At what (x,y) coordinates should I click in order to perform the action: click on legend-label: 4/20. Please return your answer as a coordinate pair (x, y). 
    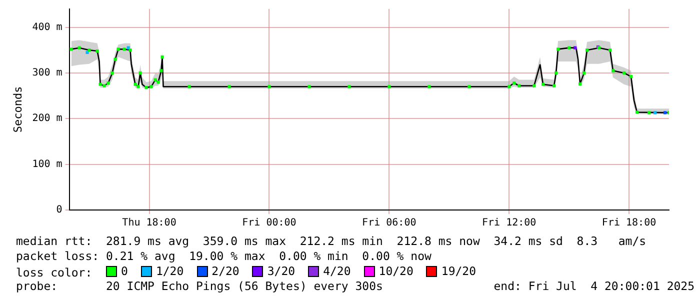
    Looking at the image, I should click on (337, 271).